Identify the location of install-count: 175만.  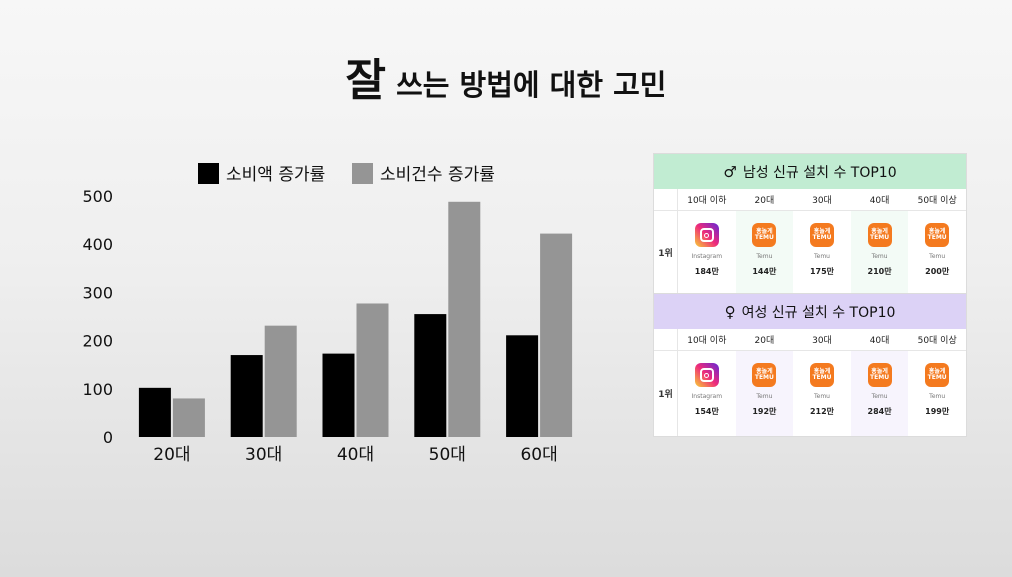
(822, 271).